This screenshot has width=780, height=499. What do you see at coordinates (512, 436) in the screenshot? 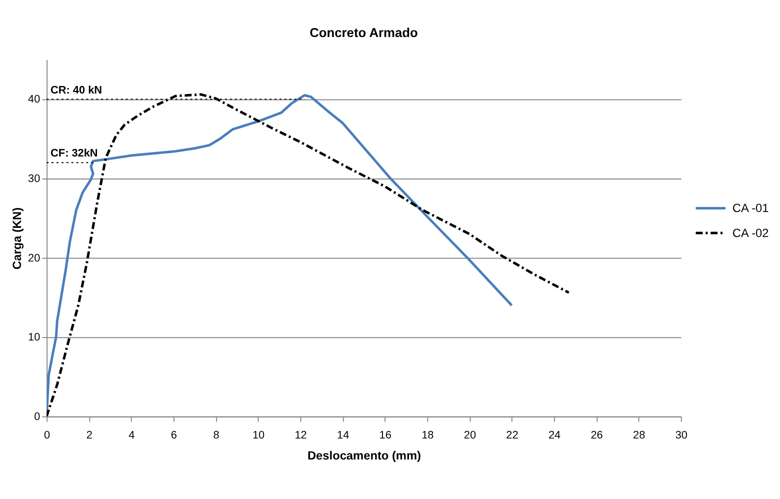
I see `x-tick-label: 22` at bounding box center [512, 436].